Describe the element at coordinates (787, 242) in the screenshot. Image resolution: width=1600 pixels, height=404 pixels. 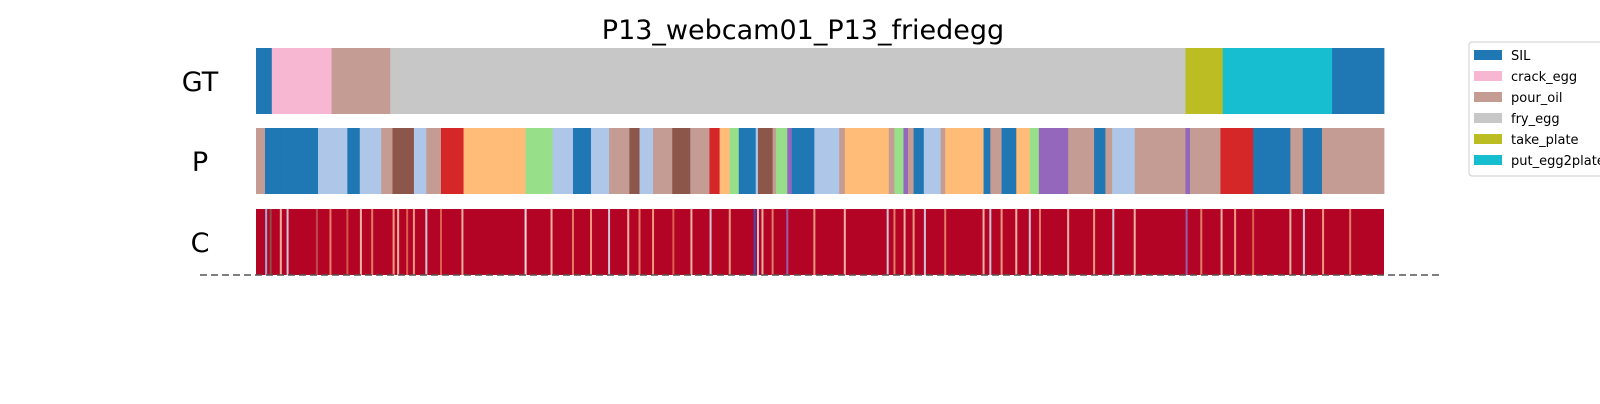
I see `row-c: C` at that location.